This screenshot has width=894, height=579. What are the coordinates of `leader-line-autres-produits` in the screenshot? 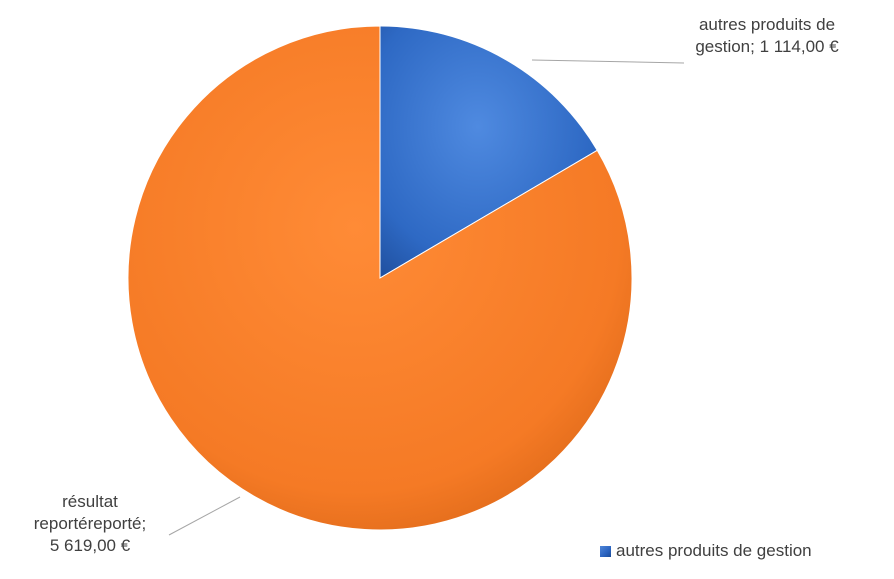 It's located at (608, 61).